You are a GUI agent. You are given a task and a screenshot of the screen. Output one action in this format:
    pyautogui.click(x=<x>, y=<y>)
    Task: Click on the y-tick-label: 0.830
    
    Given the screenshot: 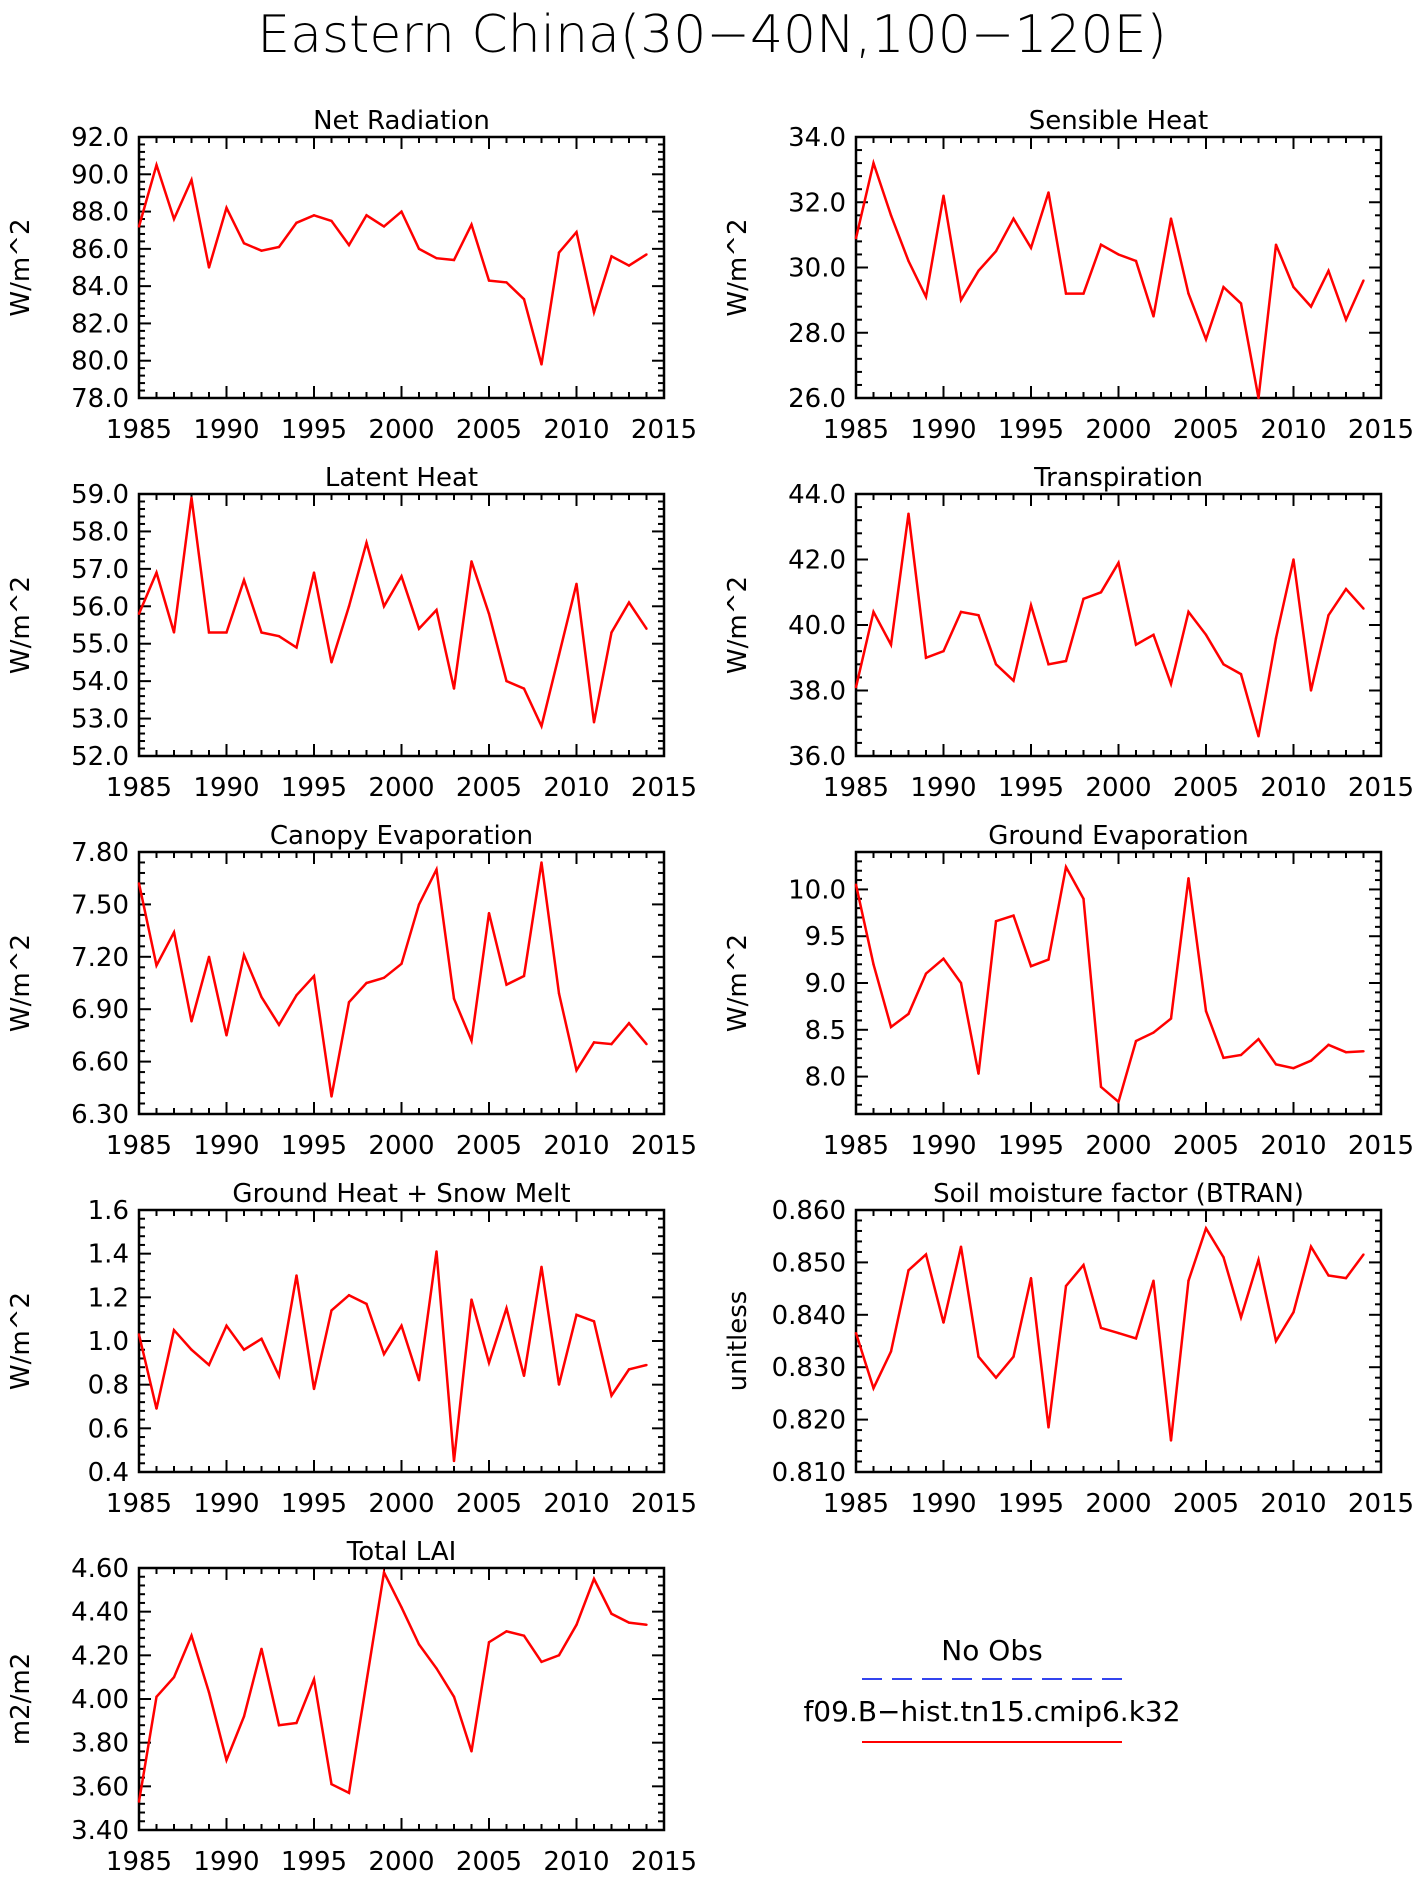 What is the action you would take?
    pyautogui.click(x=809, y=1368)
    